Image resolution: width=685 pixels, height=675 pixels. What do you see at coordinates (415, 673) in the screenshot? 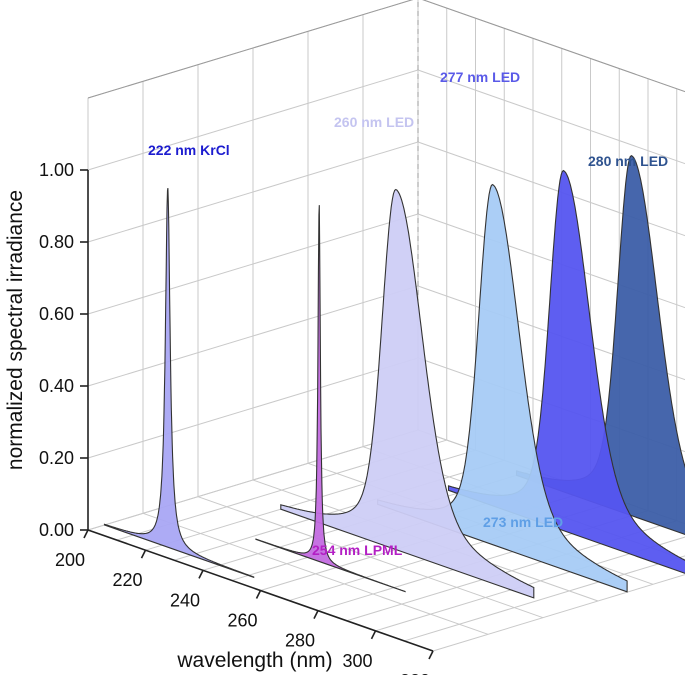
I see `x-tick-label: 320` at bounding box center [415, 673].